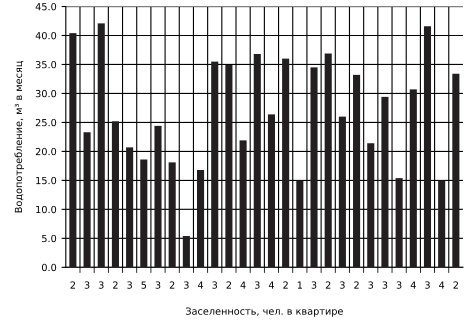 The image size is (470, 326). I want to click on y-tick-label: 35.0, so click(46, 64).